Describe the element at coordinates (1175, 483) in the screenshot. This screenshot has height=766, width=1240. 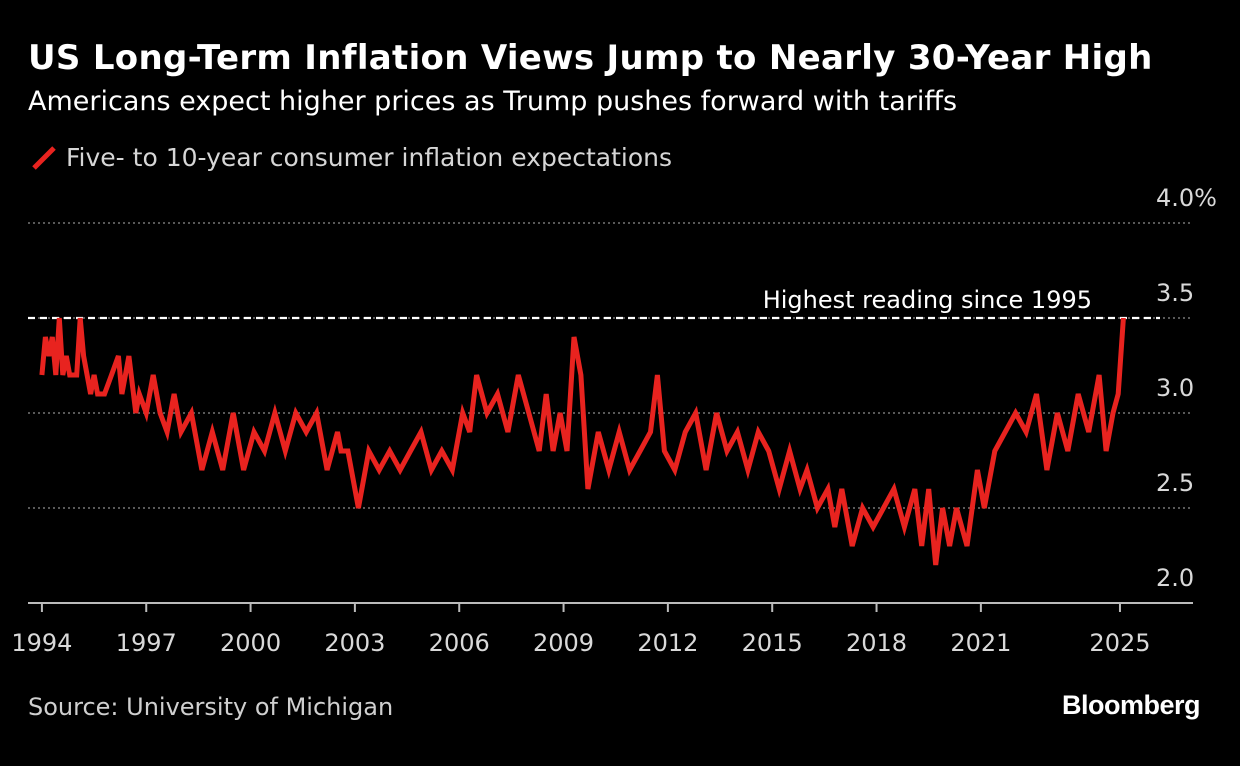
I see `y-tick-label: 2.5` at that location.